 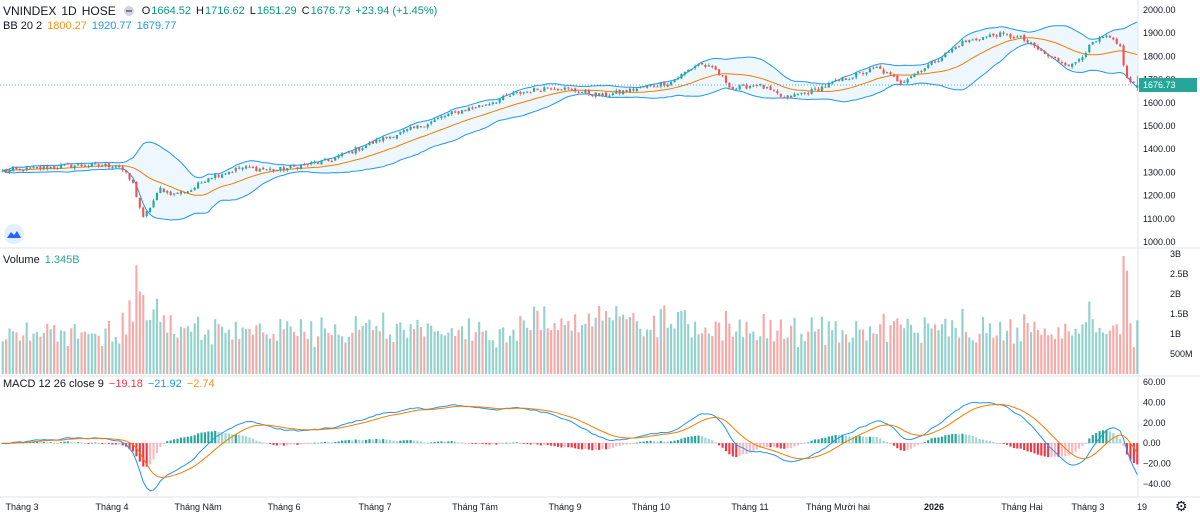 I want to click on macd-legend: MACD 12 26 close 9 −19.18 −21.92 −2.74, so click(x=109, y=384).